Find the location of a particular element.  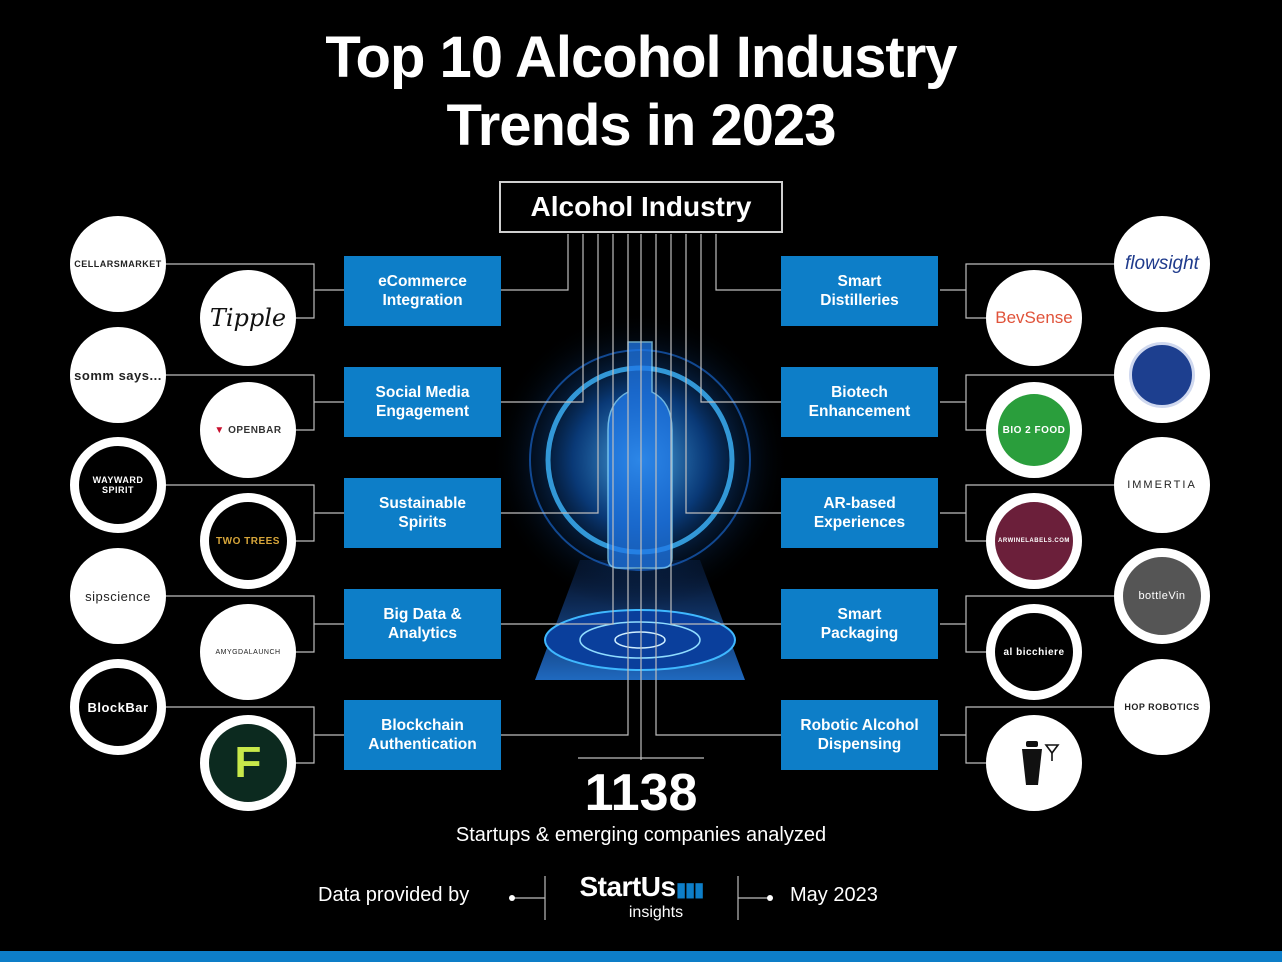

trend-big-data-analytics: Big Data & Analytics is located at coordinates (422, 624).